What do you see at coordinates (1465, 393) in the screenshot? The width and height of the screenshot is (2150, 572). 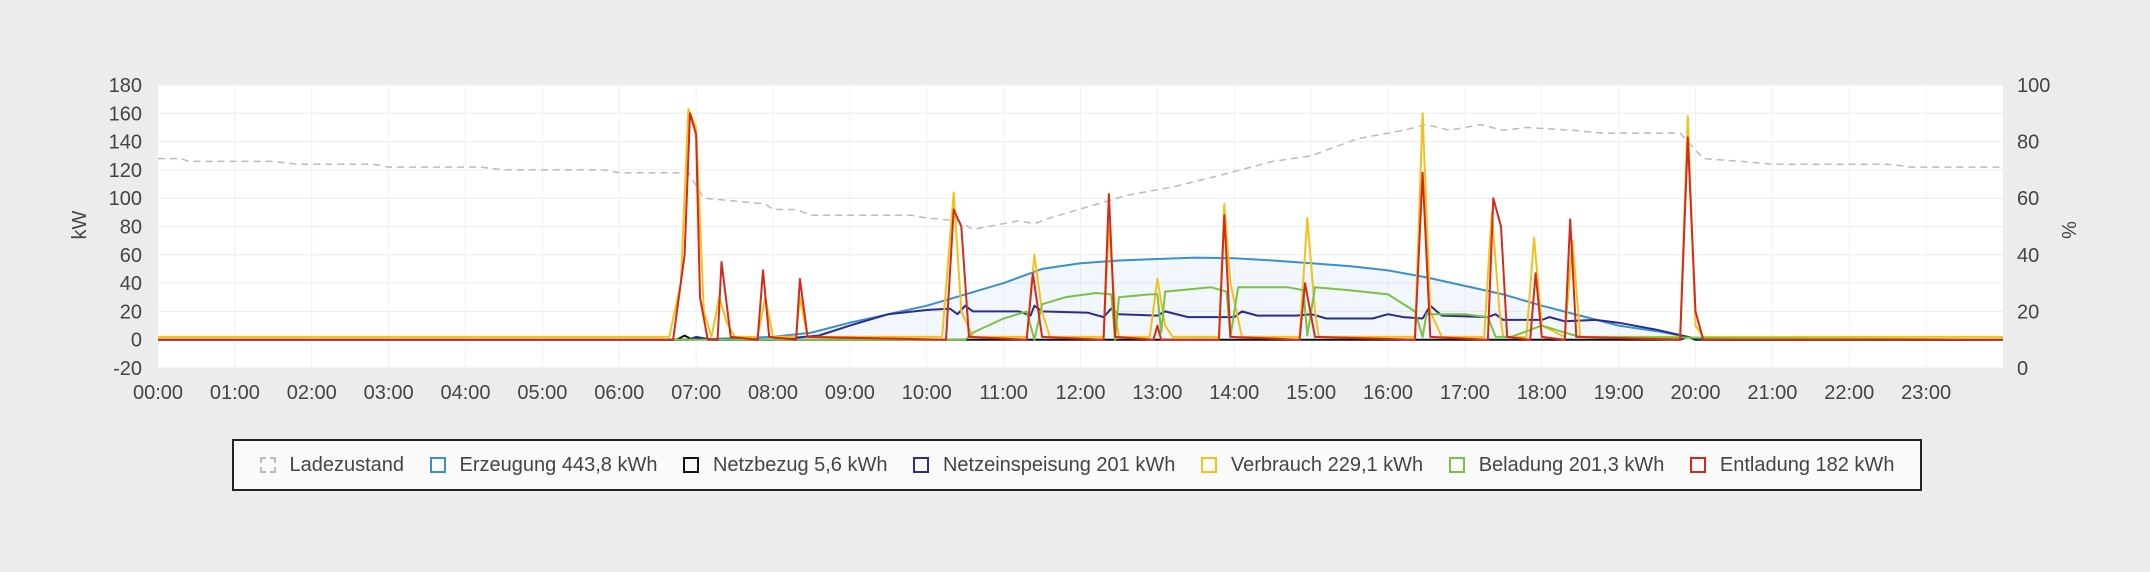 I see `x-tick-label: 17:00` at bounding box center [1465, 393].